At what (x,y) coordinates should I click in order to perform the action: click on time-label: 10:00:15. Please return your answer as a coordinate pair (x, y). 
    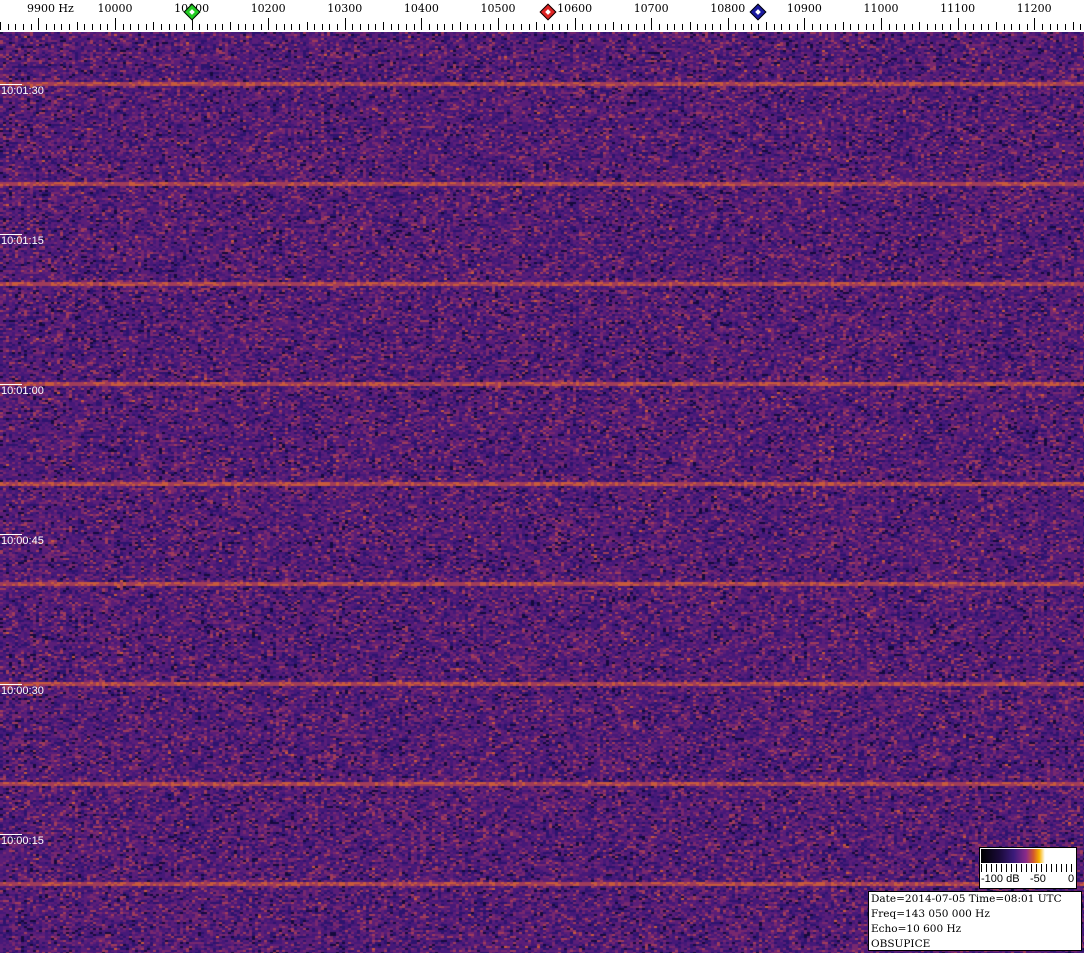
    Looking at the image, I should click on (22, 841).